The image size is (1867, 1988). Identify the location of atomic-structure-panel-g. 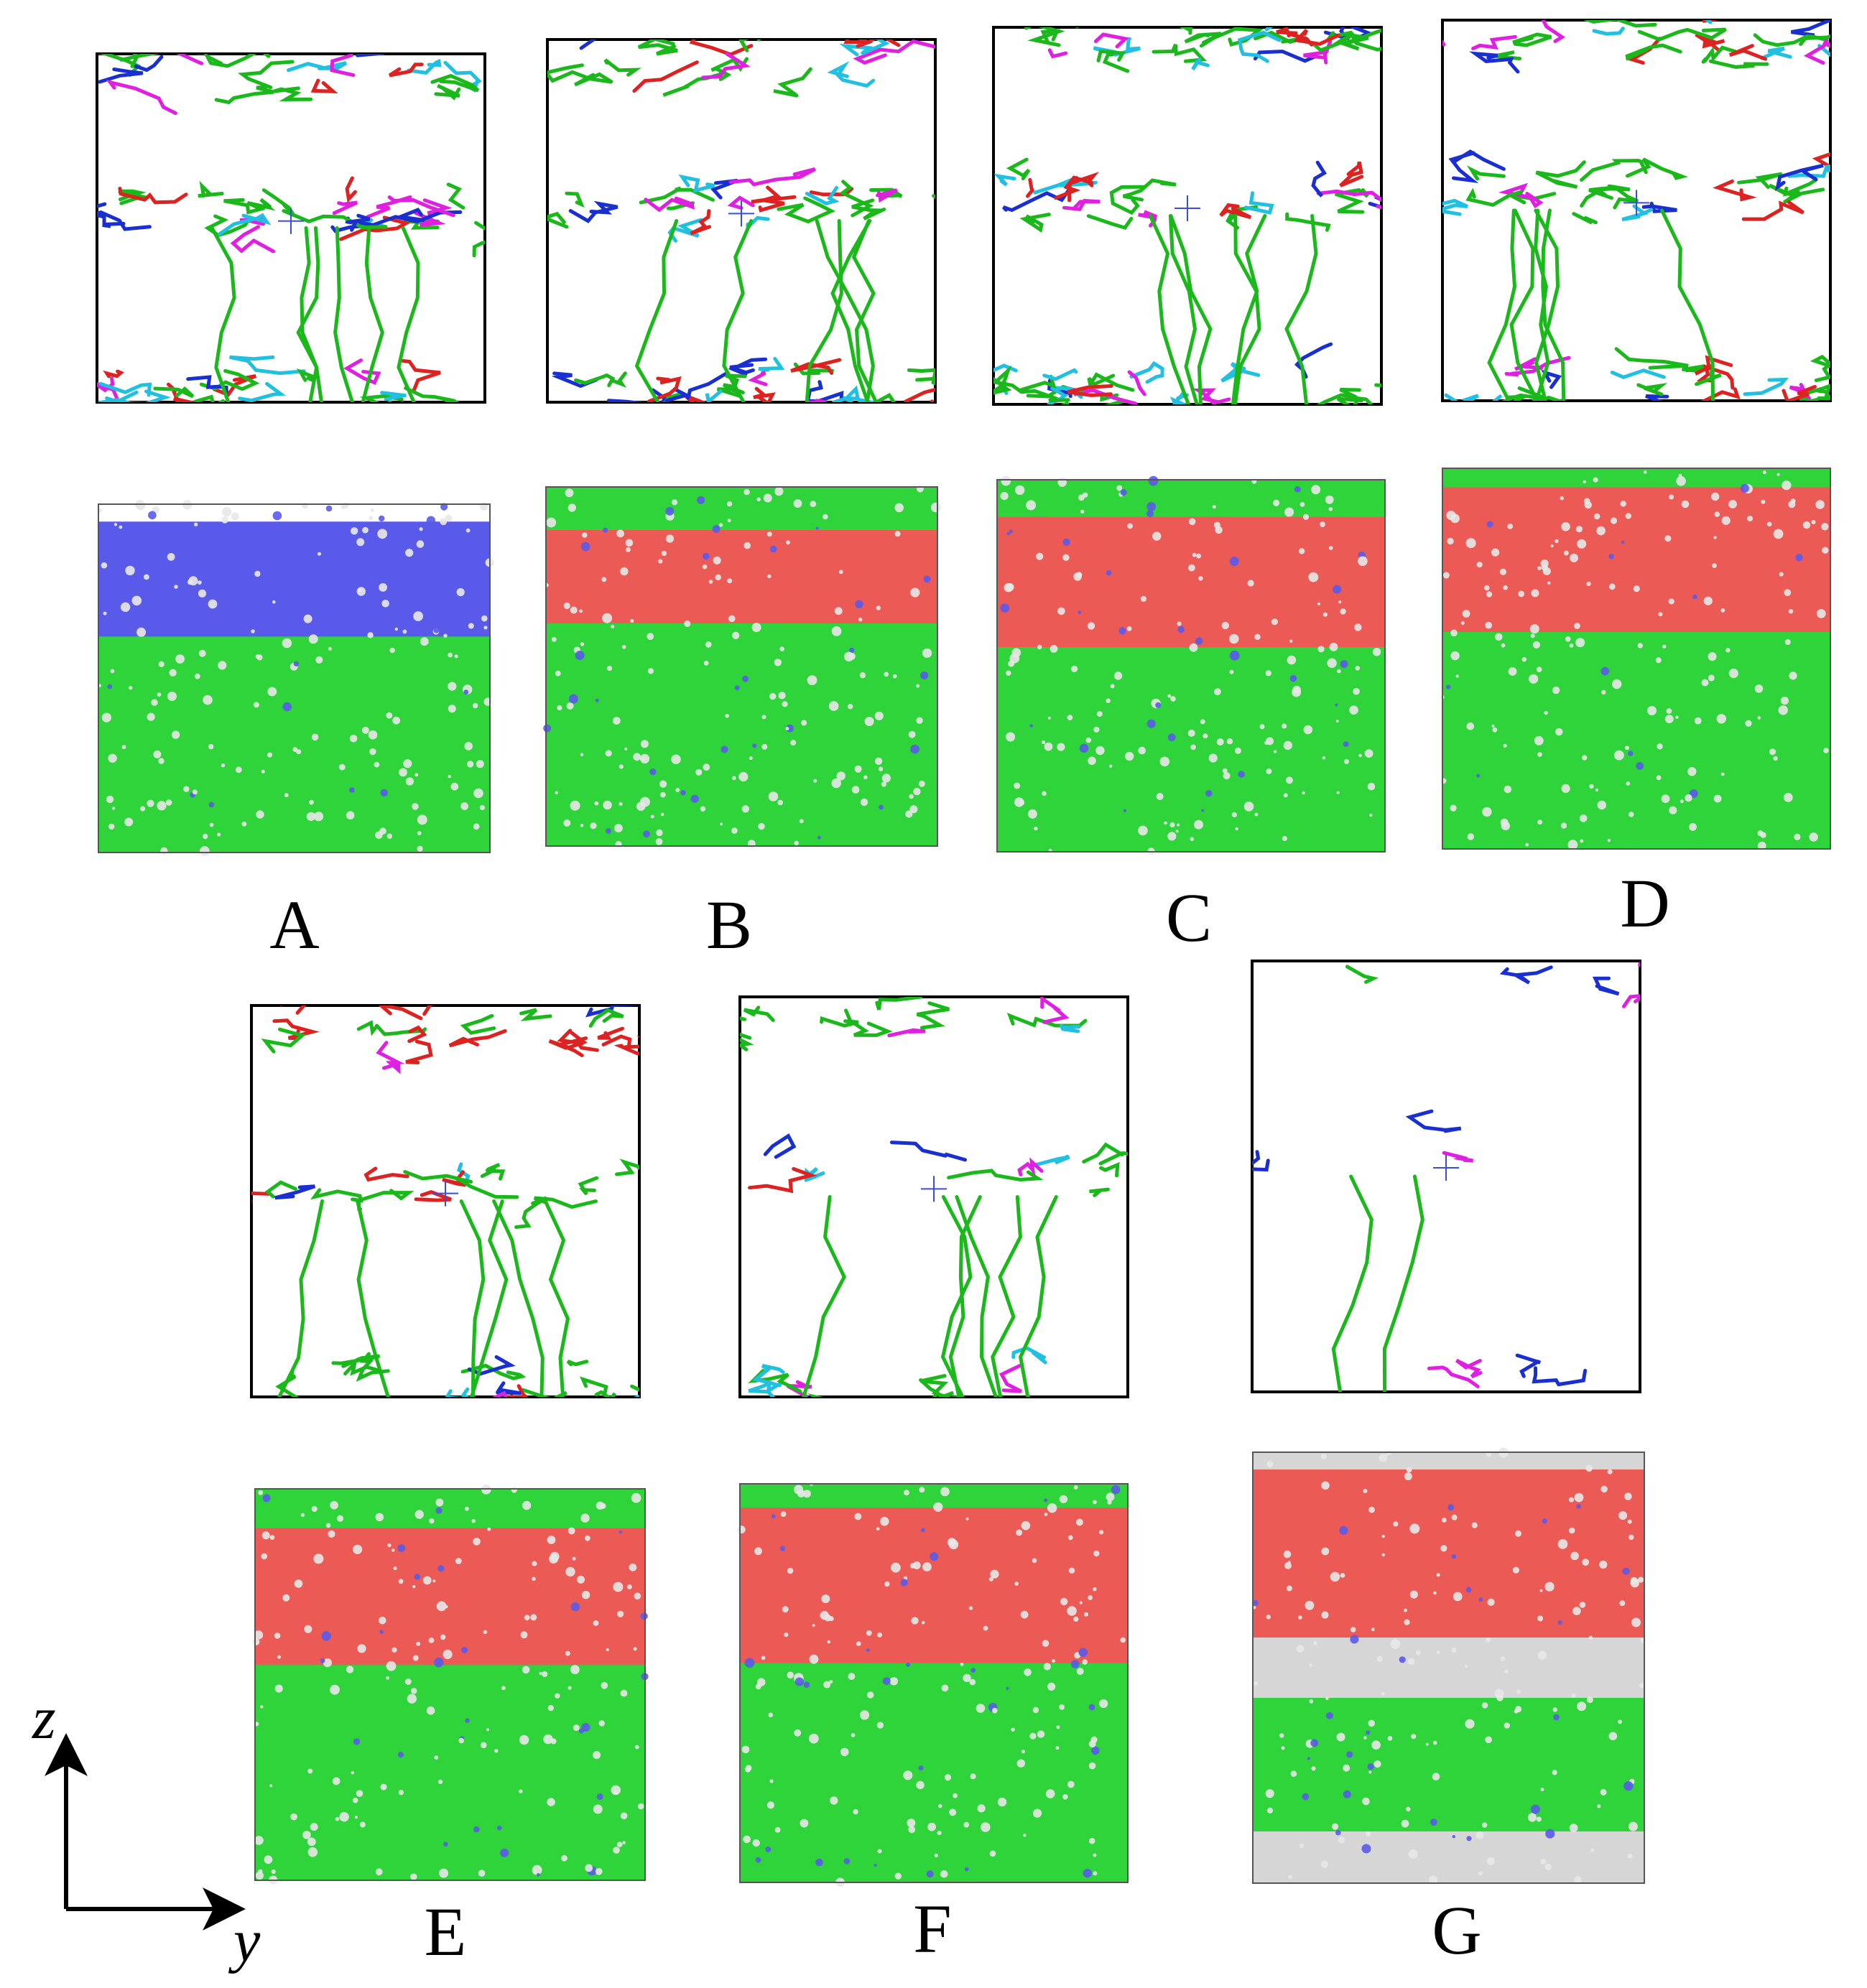
(1449, 1666).